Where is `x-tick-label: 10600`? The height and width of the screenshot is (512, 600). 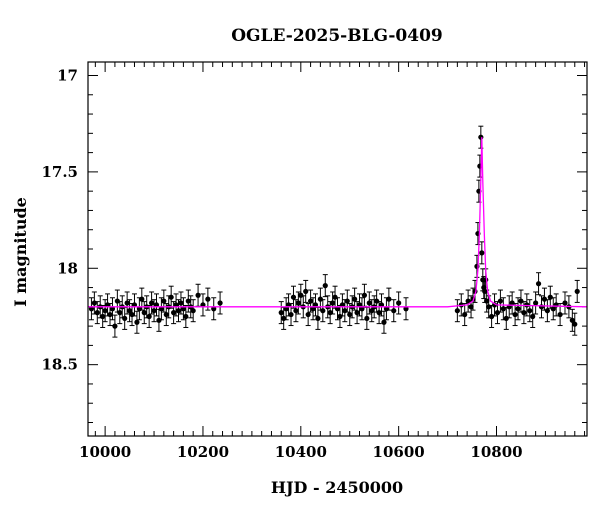
x-tick-label: 10600 is located at coordinates (399, 452).